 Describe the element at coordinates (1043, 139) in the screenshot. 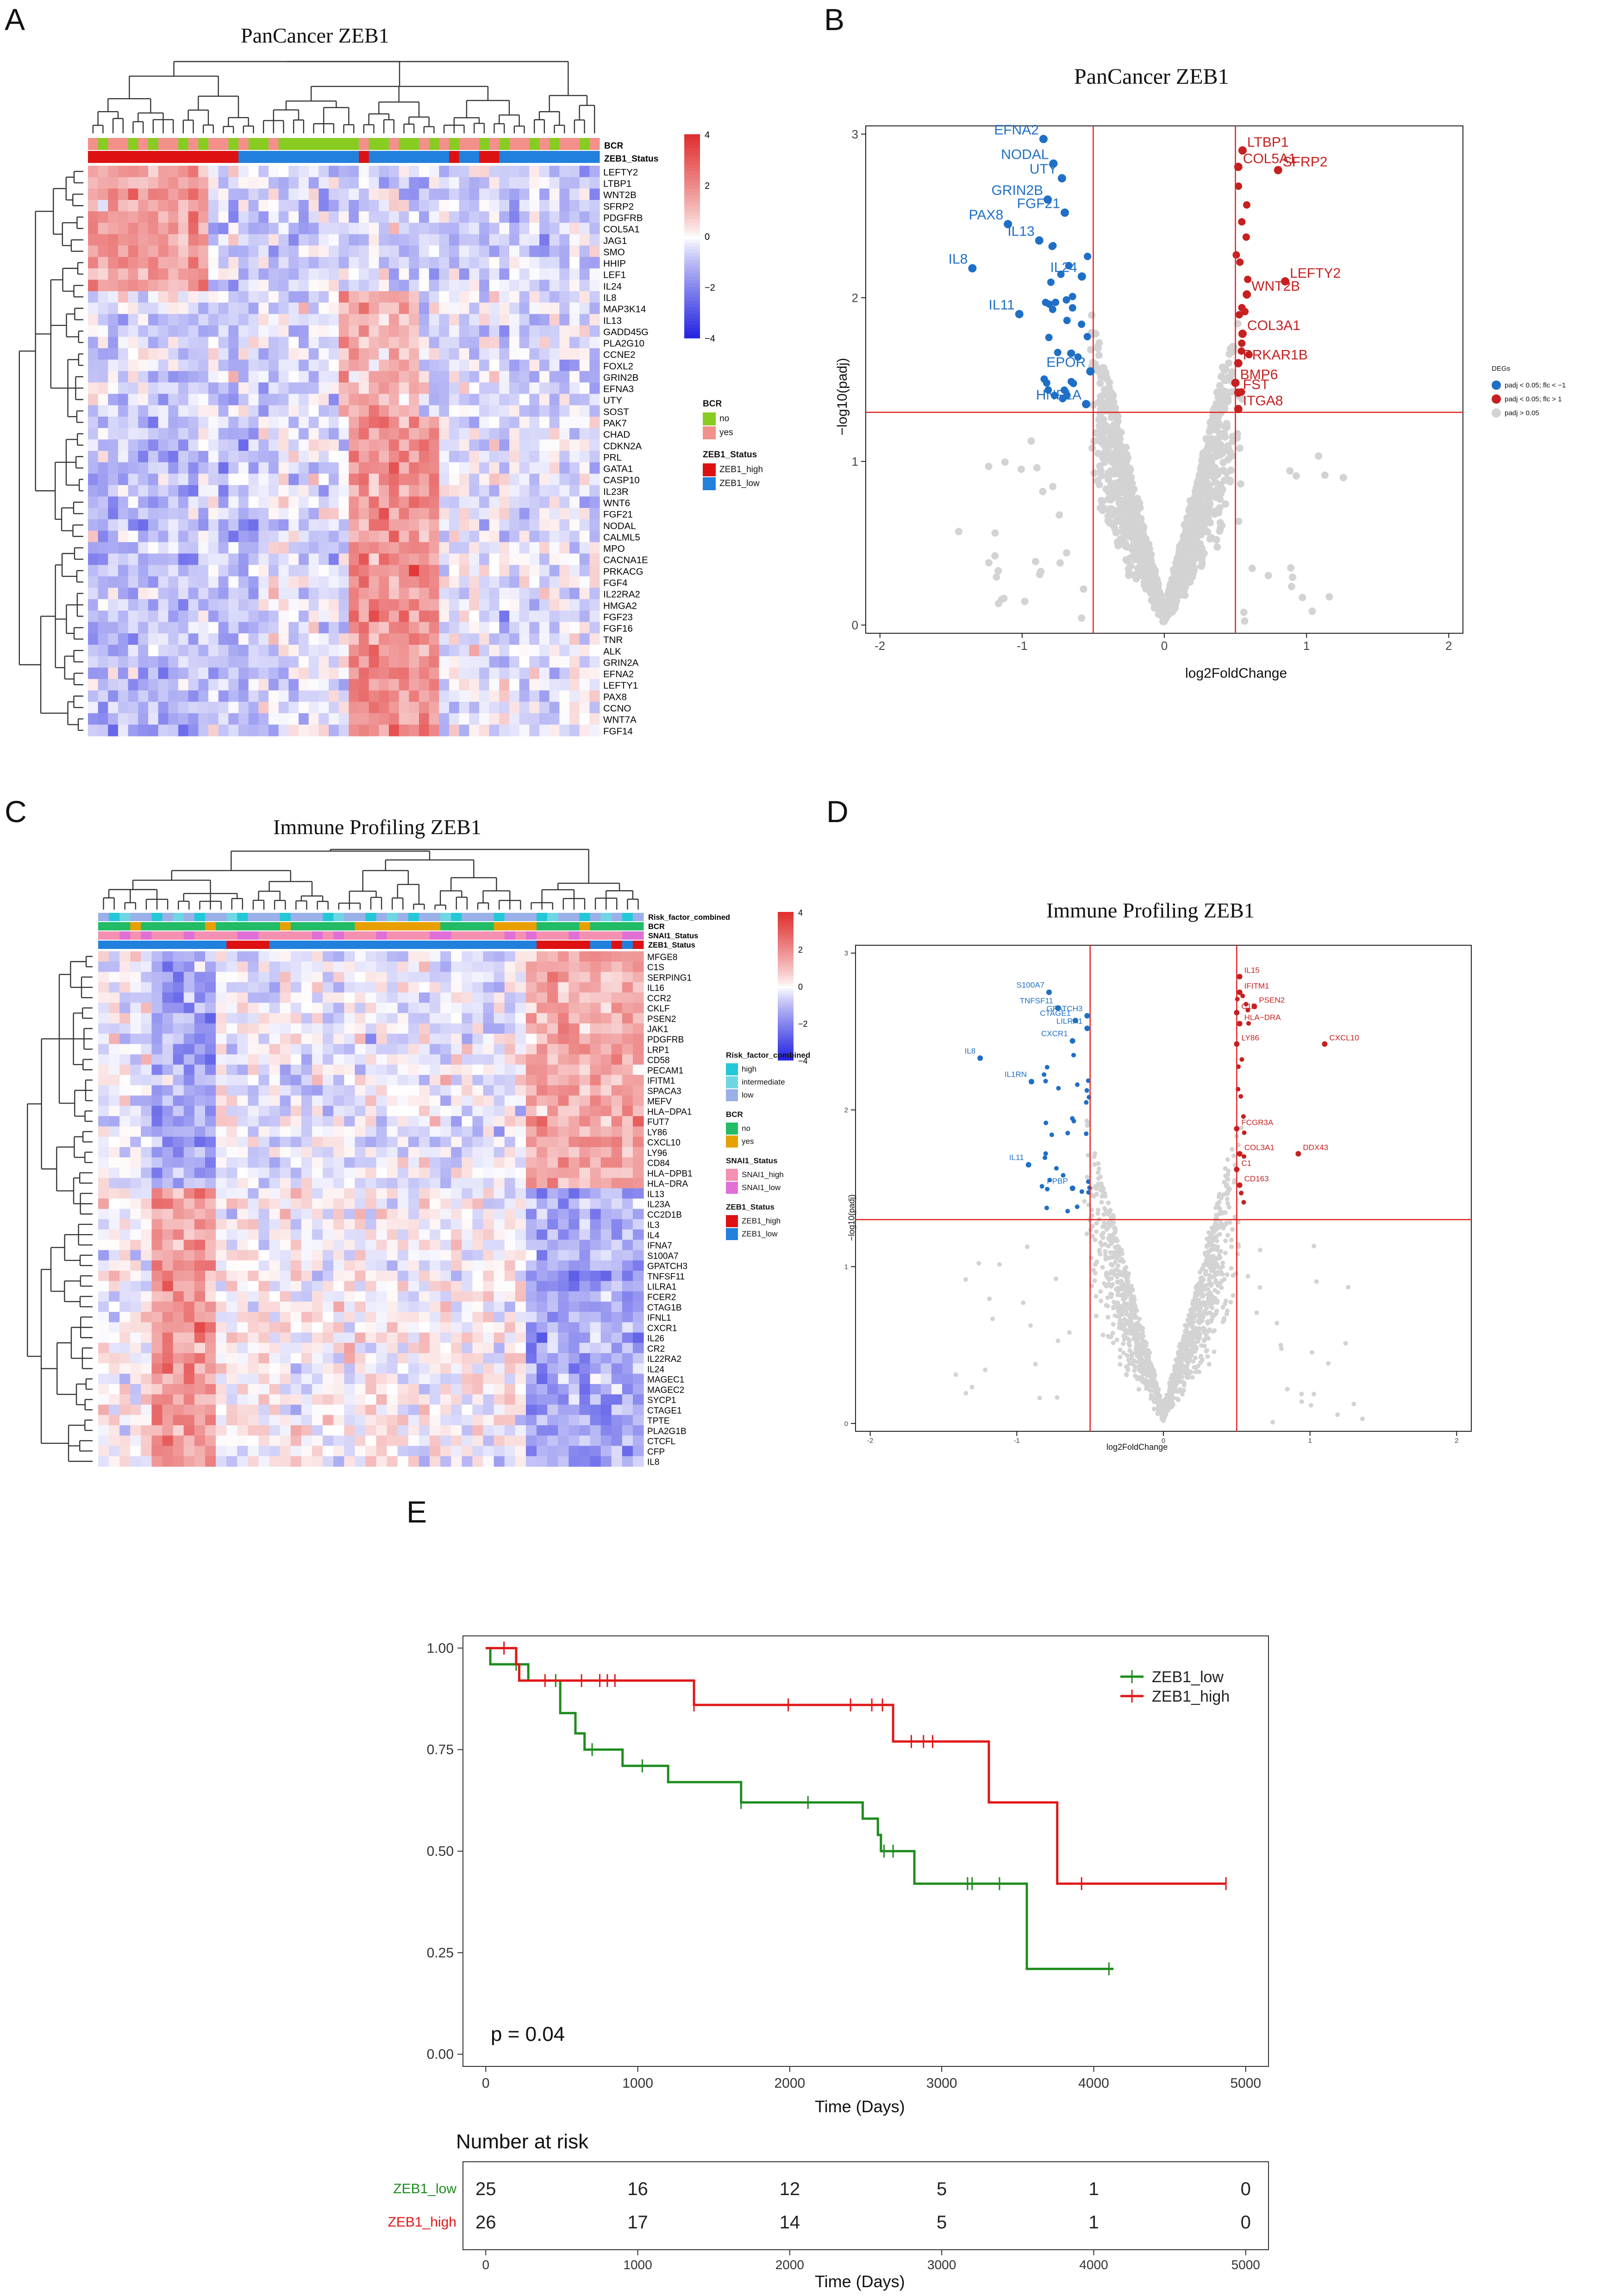

I see `volcano-b-point-down` at that location.